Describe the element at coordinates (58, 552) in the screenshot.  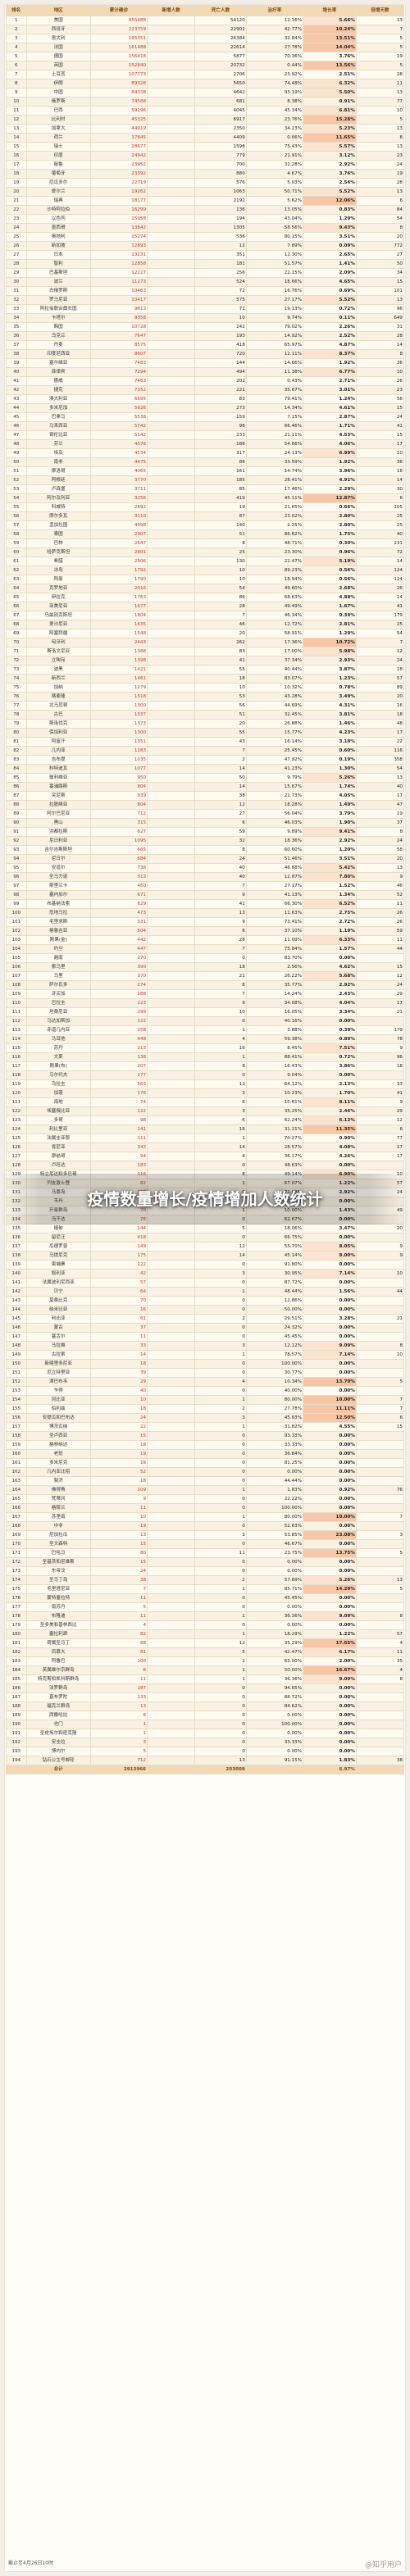
I see `cell-region: 哈萨克斯坦` at that location.